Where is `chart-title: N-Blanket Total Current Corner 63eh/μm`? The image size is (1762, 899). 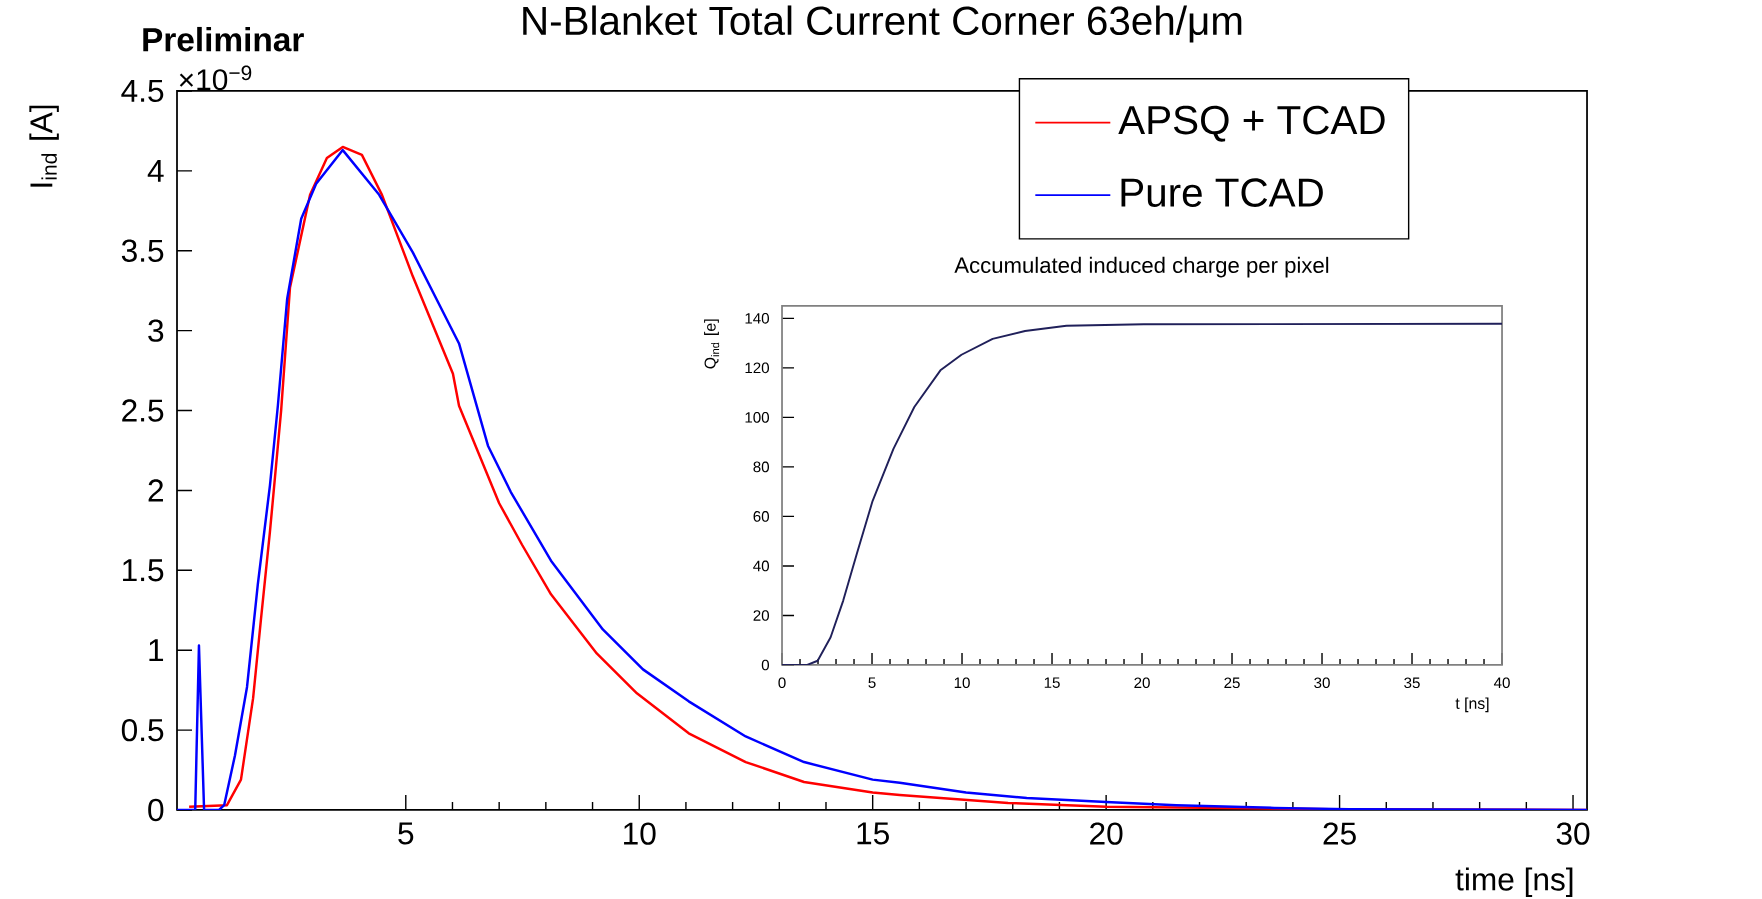 chart-title: N-Blanket Total Current Corner 63eh/μm is located at coordinates (882, 24).